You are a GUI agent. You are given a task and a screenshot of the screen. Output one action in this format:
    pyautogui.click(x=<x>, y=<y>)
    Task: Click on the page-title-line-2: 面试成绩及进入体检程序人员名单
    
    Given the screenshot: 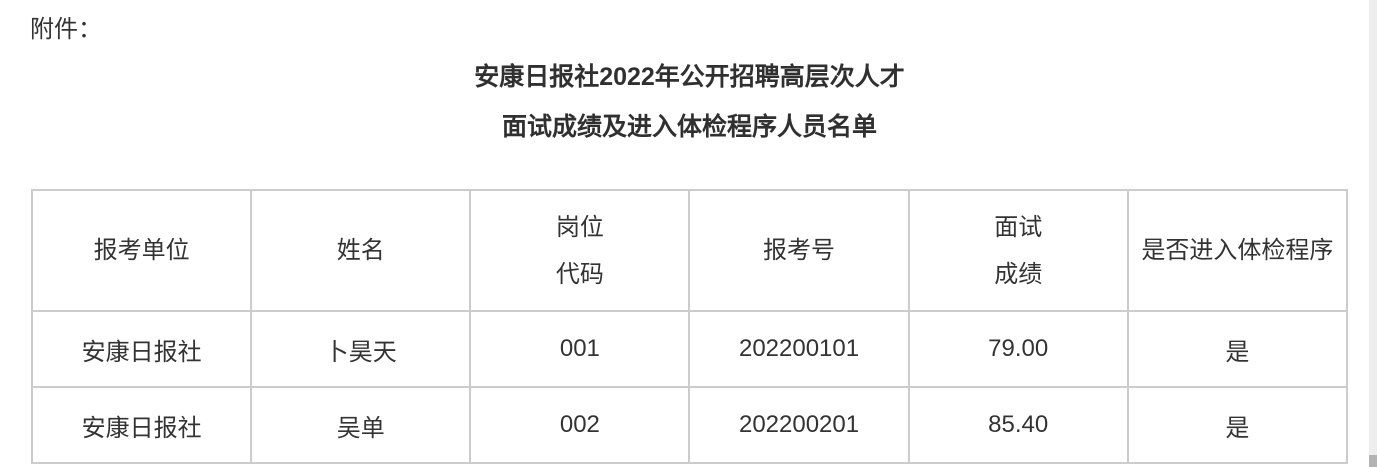 What is the action you would take?
    pyautogui.click(x=689, y=127)
    